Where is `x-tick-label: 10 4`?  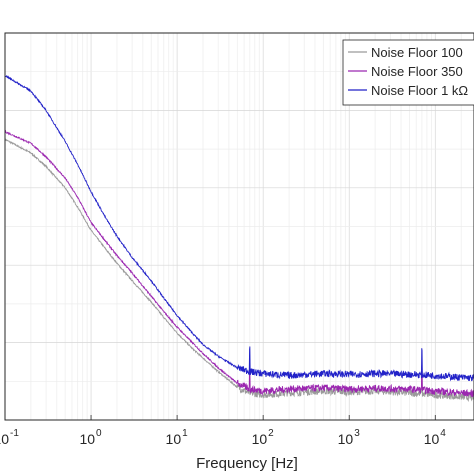
x-tick-label: 10 4 is located at coordinates (435, 437).